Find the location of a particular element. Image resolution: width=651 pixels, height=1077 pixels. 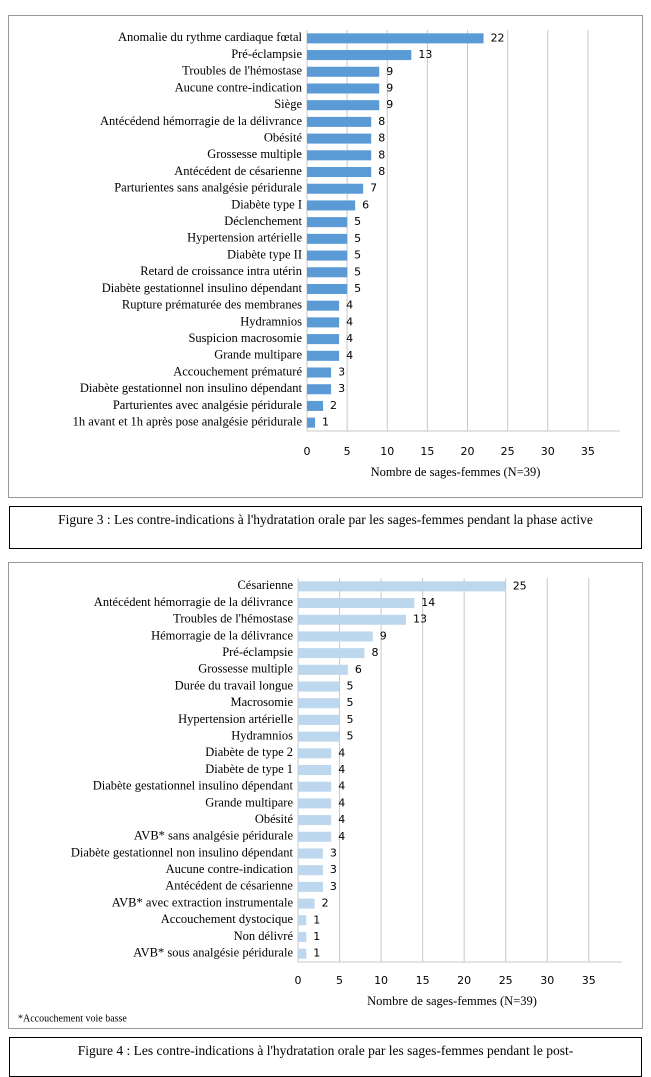

category-label: AVB* avec extraction instrumentale is located at coordinates (203, 902).